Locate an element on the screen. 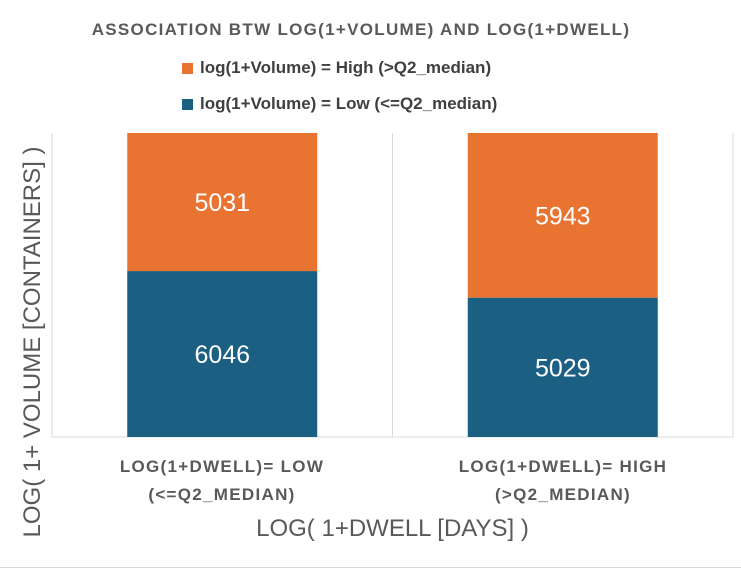  data-label-high-0: 5031 is located at coordinates (222, 203).